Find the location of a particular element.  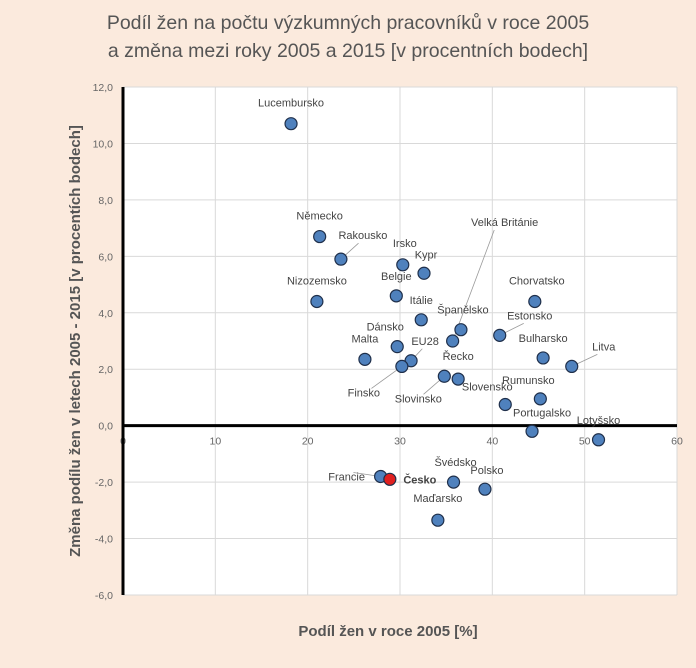

y-tick-label: 12,0 is located at coordinates (103, 88).